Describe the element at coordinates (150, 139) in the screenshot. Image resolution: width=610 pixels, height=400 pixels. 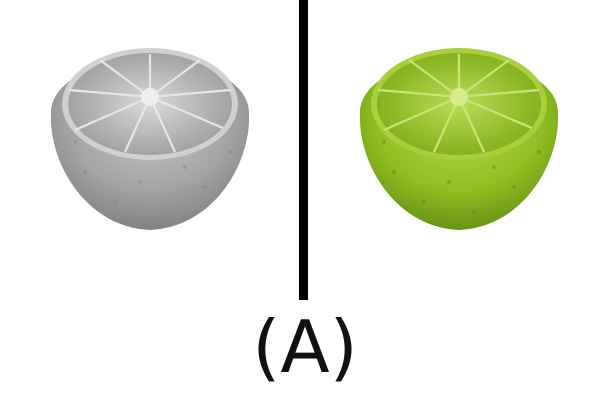
I see `grayscale-lime-half-icon` at that location.